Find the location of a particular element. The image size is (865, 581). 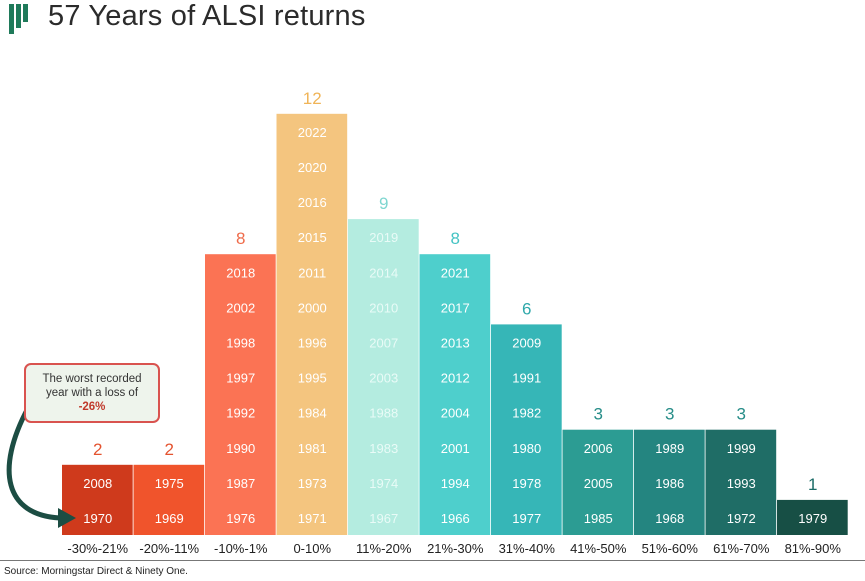

year-label: 1975 is located at coordinates (169, 483).